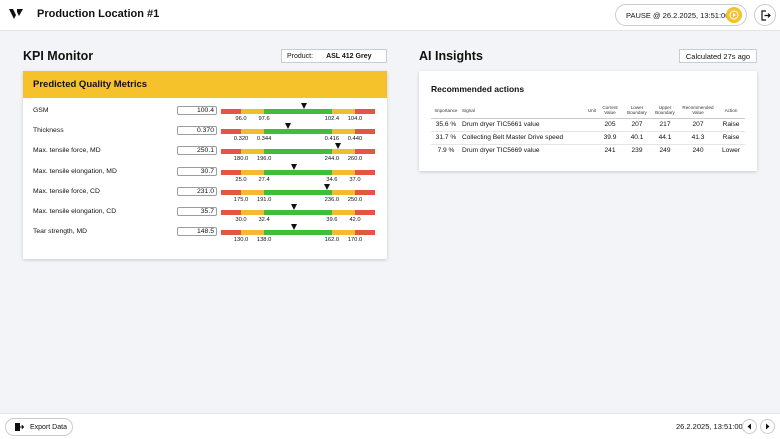  Describe the element at coordinates (584, 125) in the screenshot. I see `cell-unit` at that location.